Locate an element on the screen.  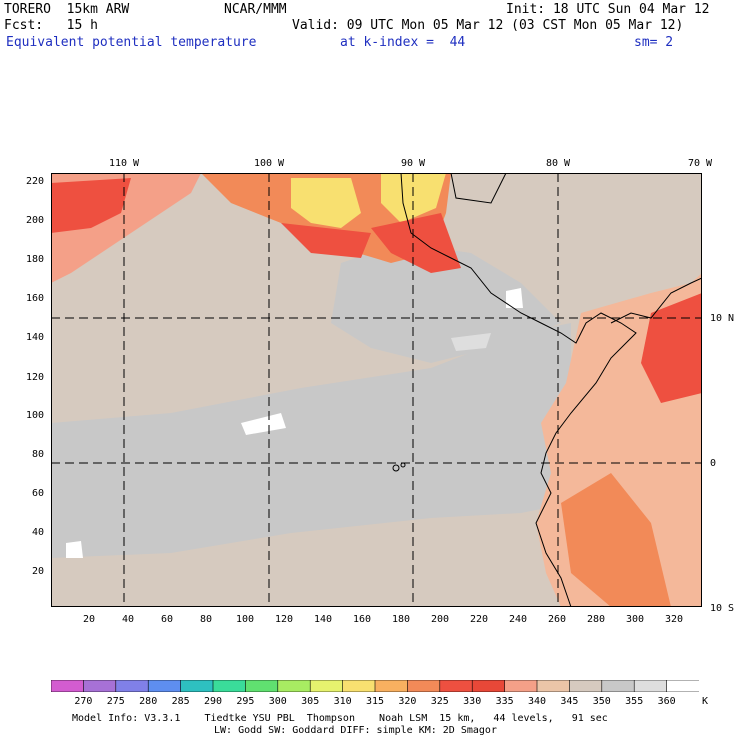
hot-region-colombia is located at coordinates (671, 348).